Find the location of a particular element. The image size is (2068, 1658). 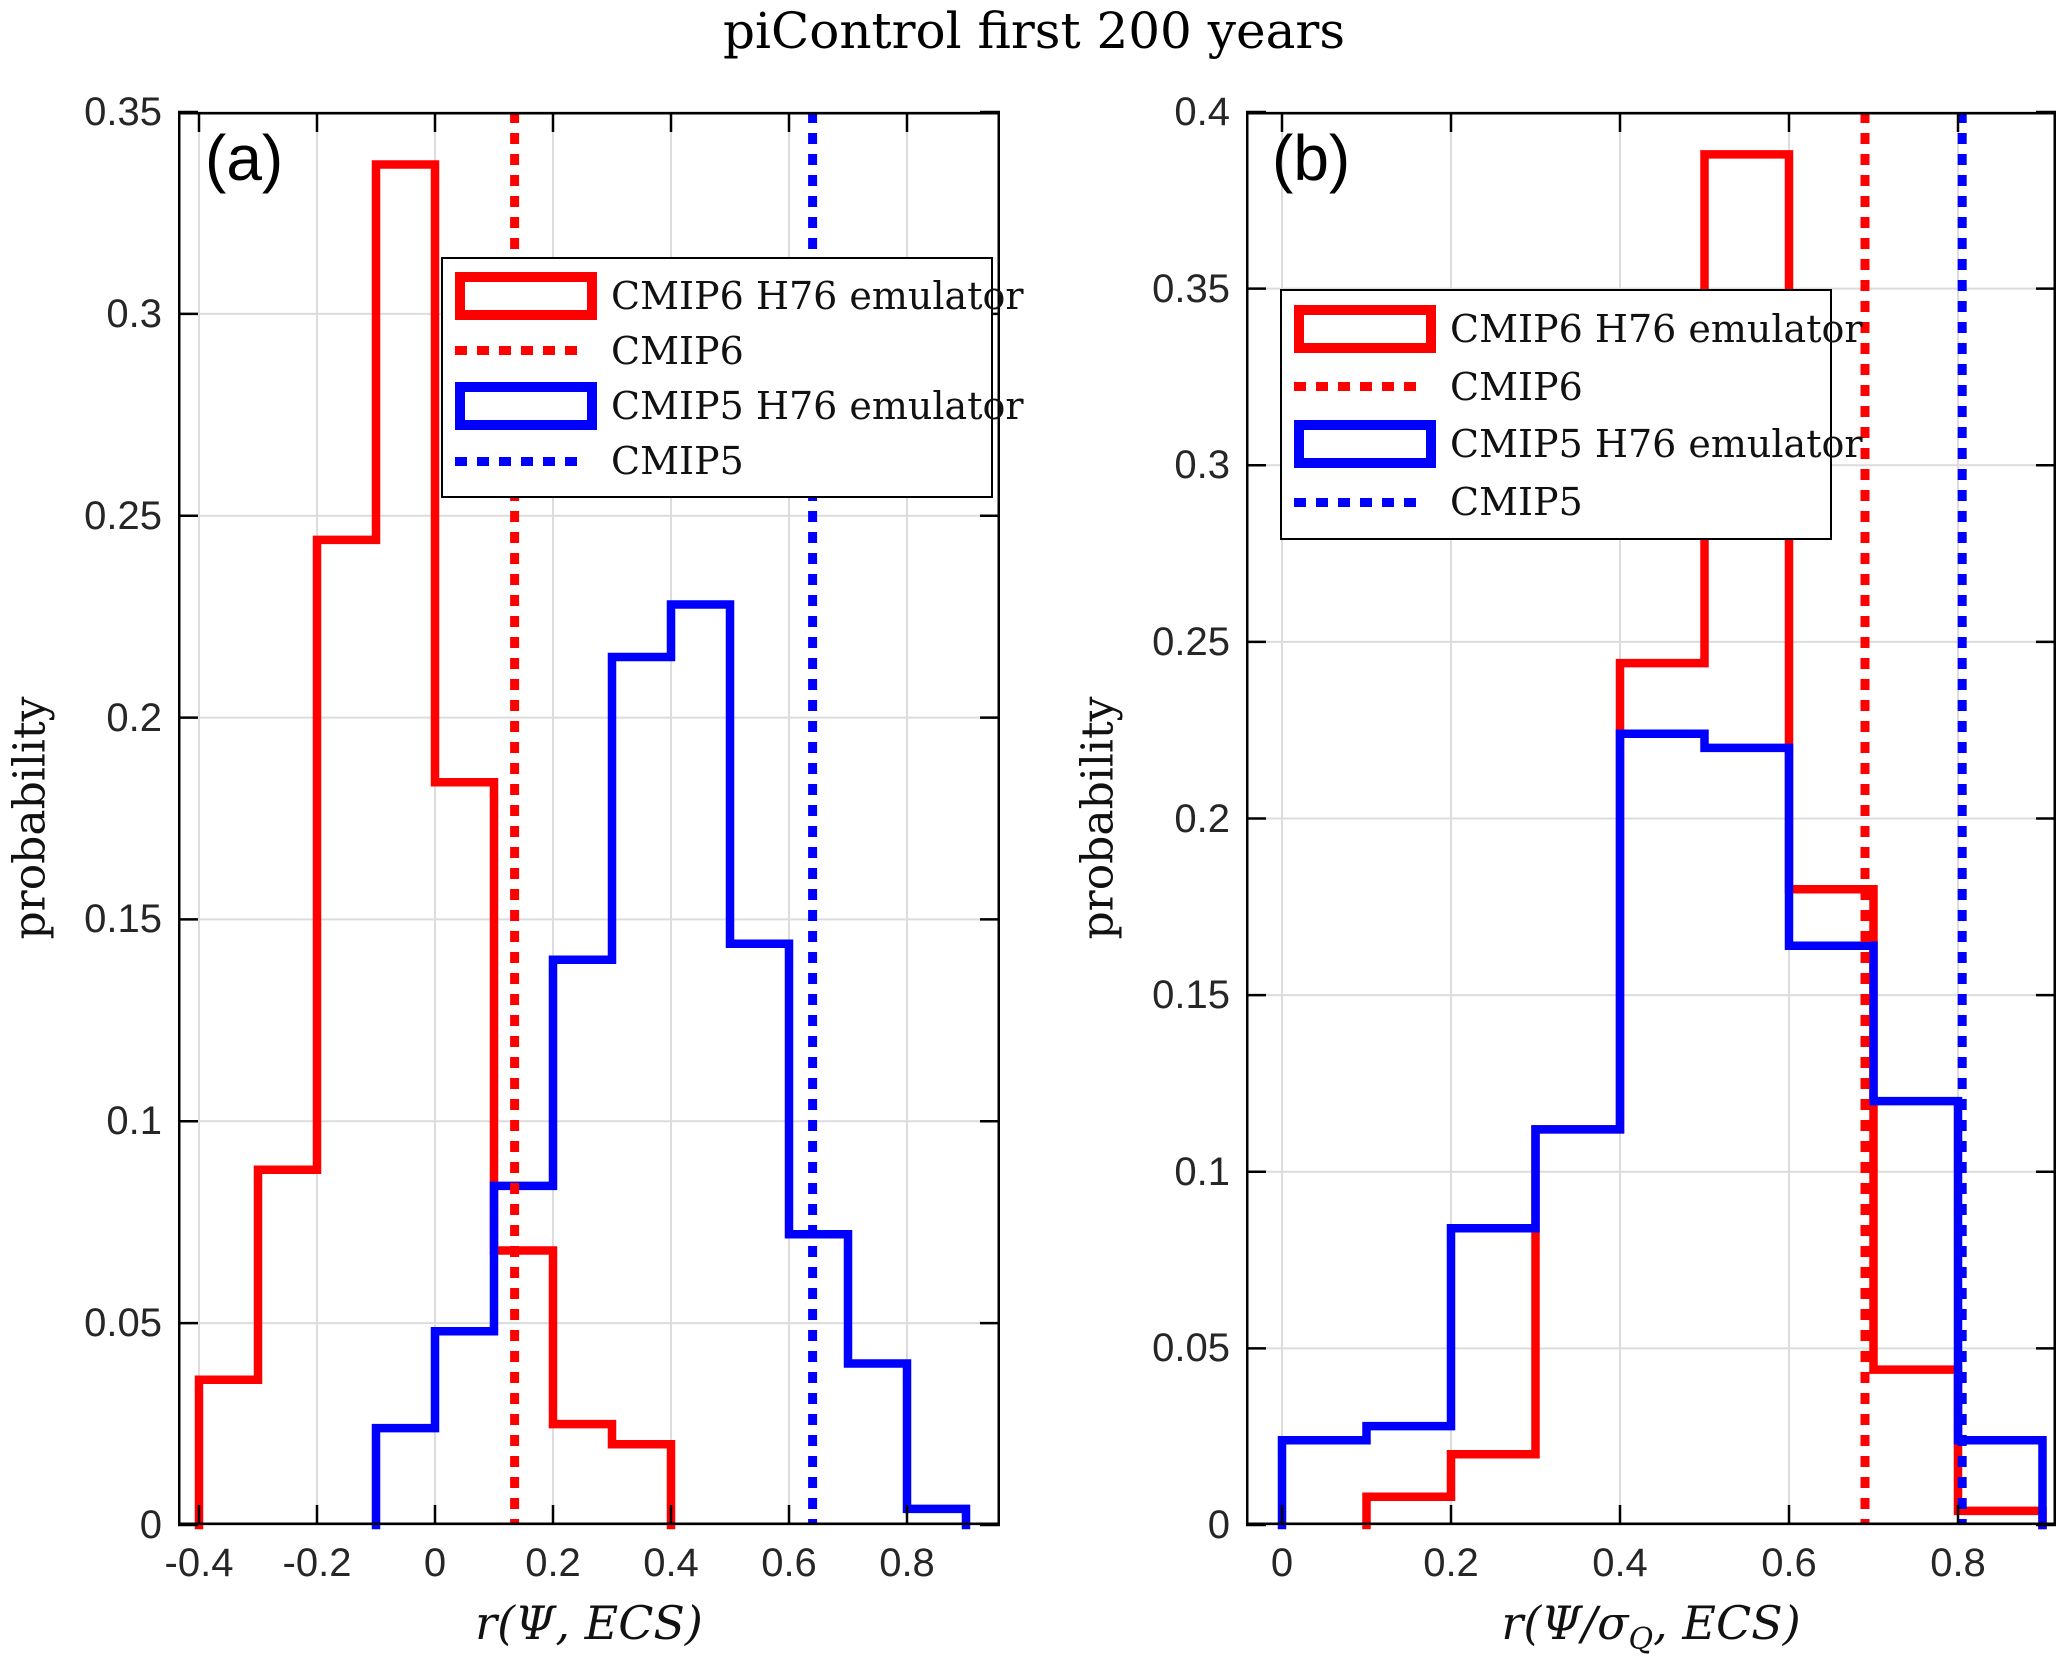

panel-a-xtick-label: 0.6 is located at coordinates (789, 1563).